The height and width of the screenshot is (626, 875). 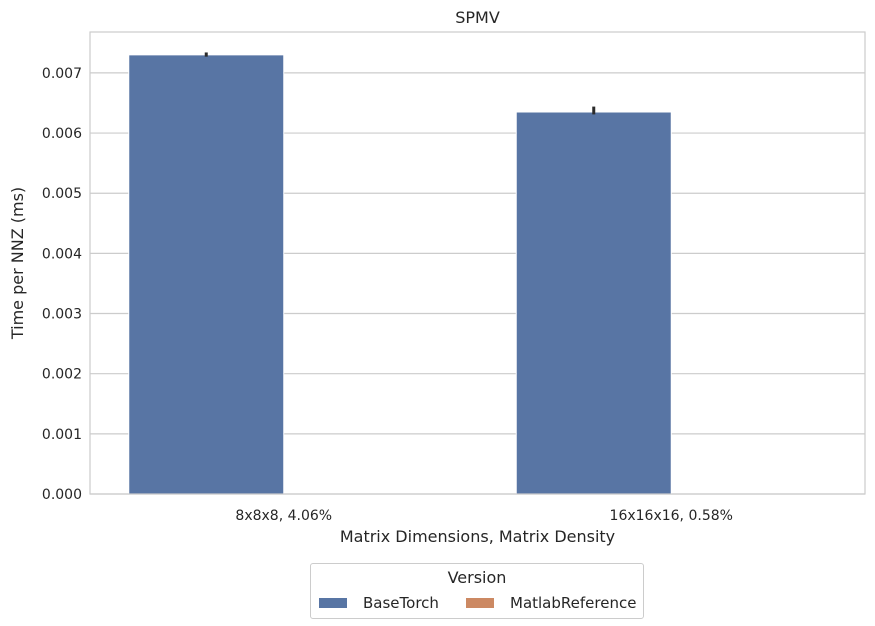 I want to click on y-tick-label: 0.002, so click(x=62, y=375).